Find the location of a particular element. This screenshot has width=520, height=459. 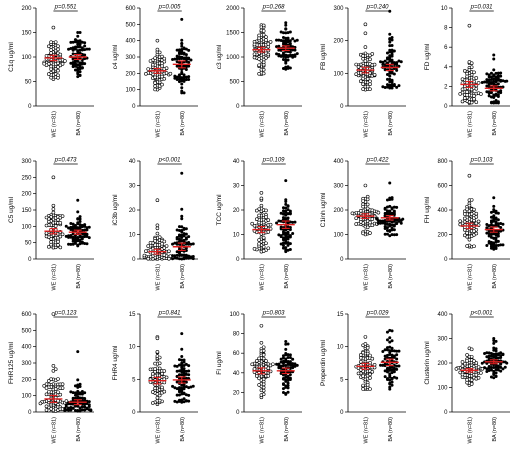

y-axis-label: FHR125 ug/ml is located at coordinates (11, 362).